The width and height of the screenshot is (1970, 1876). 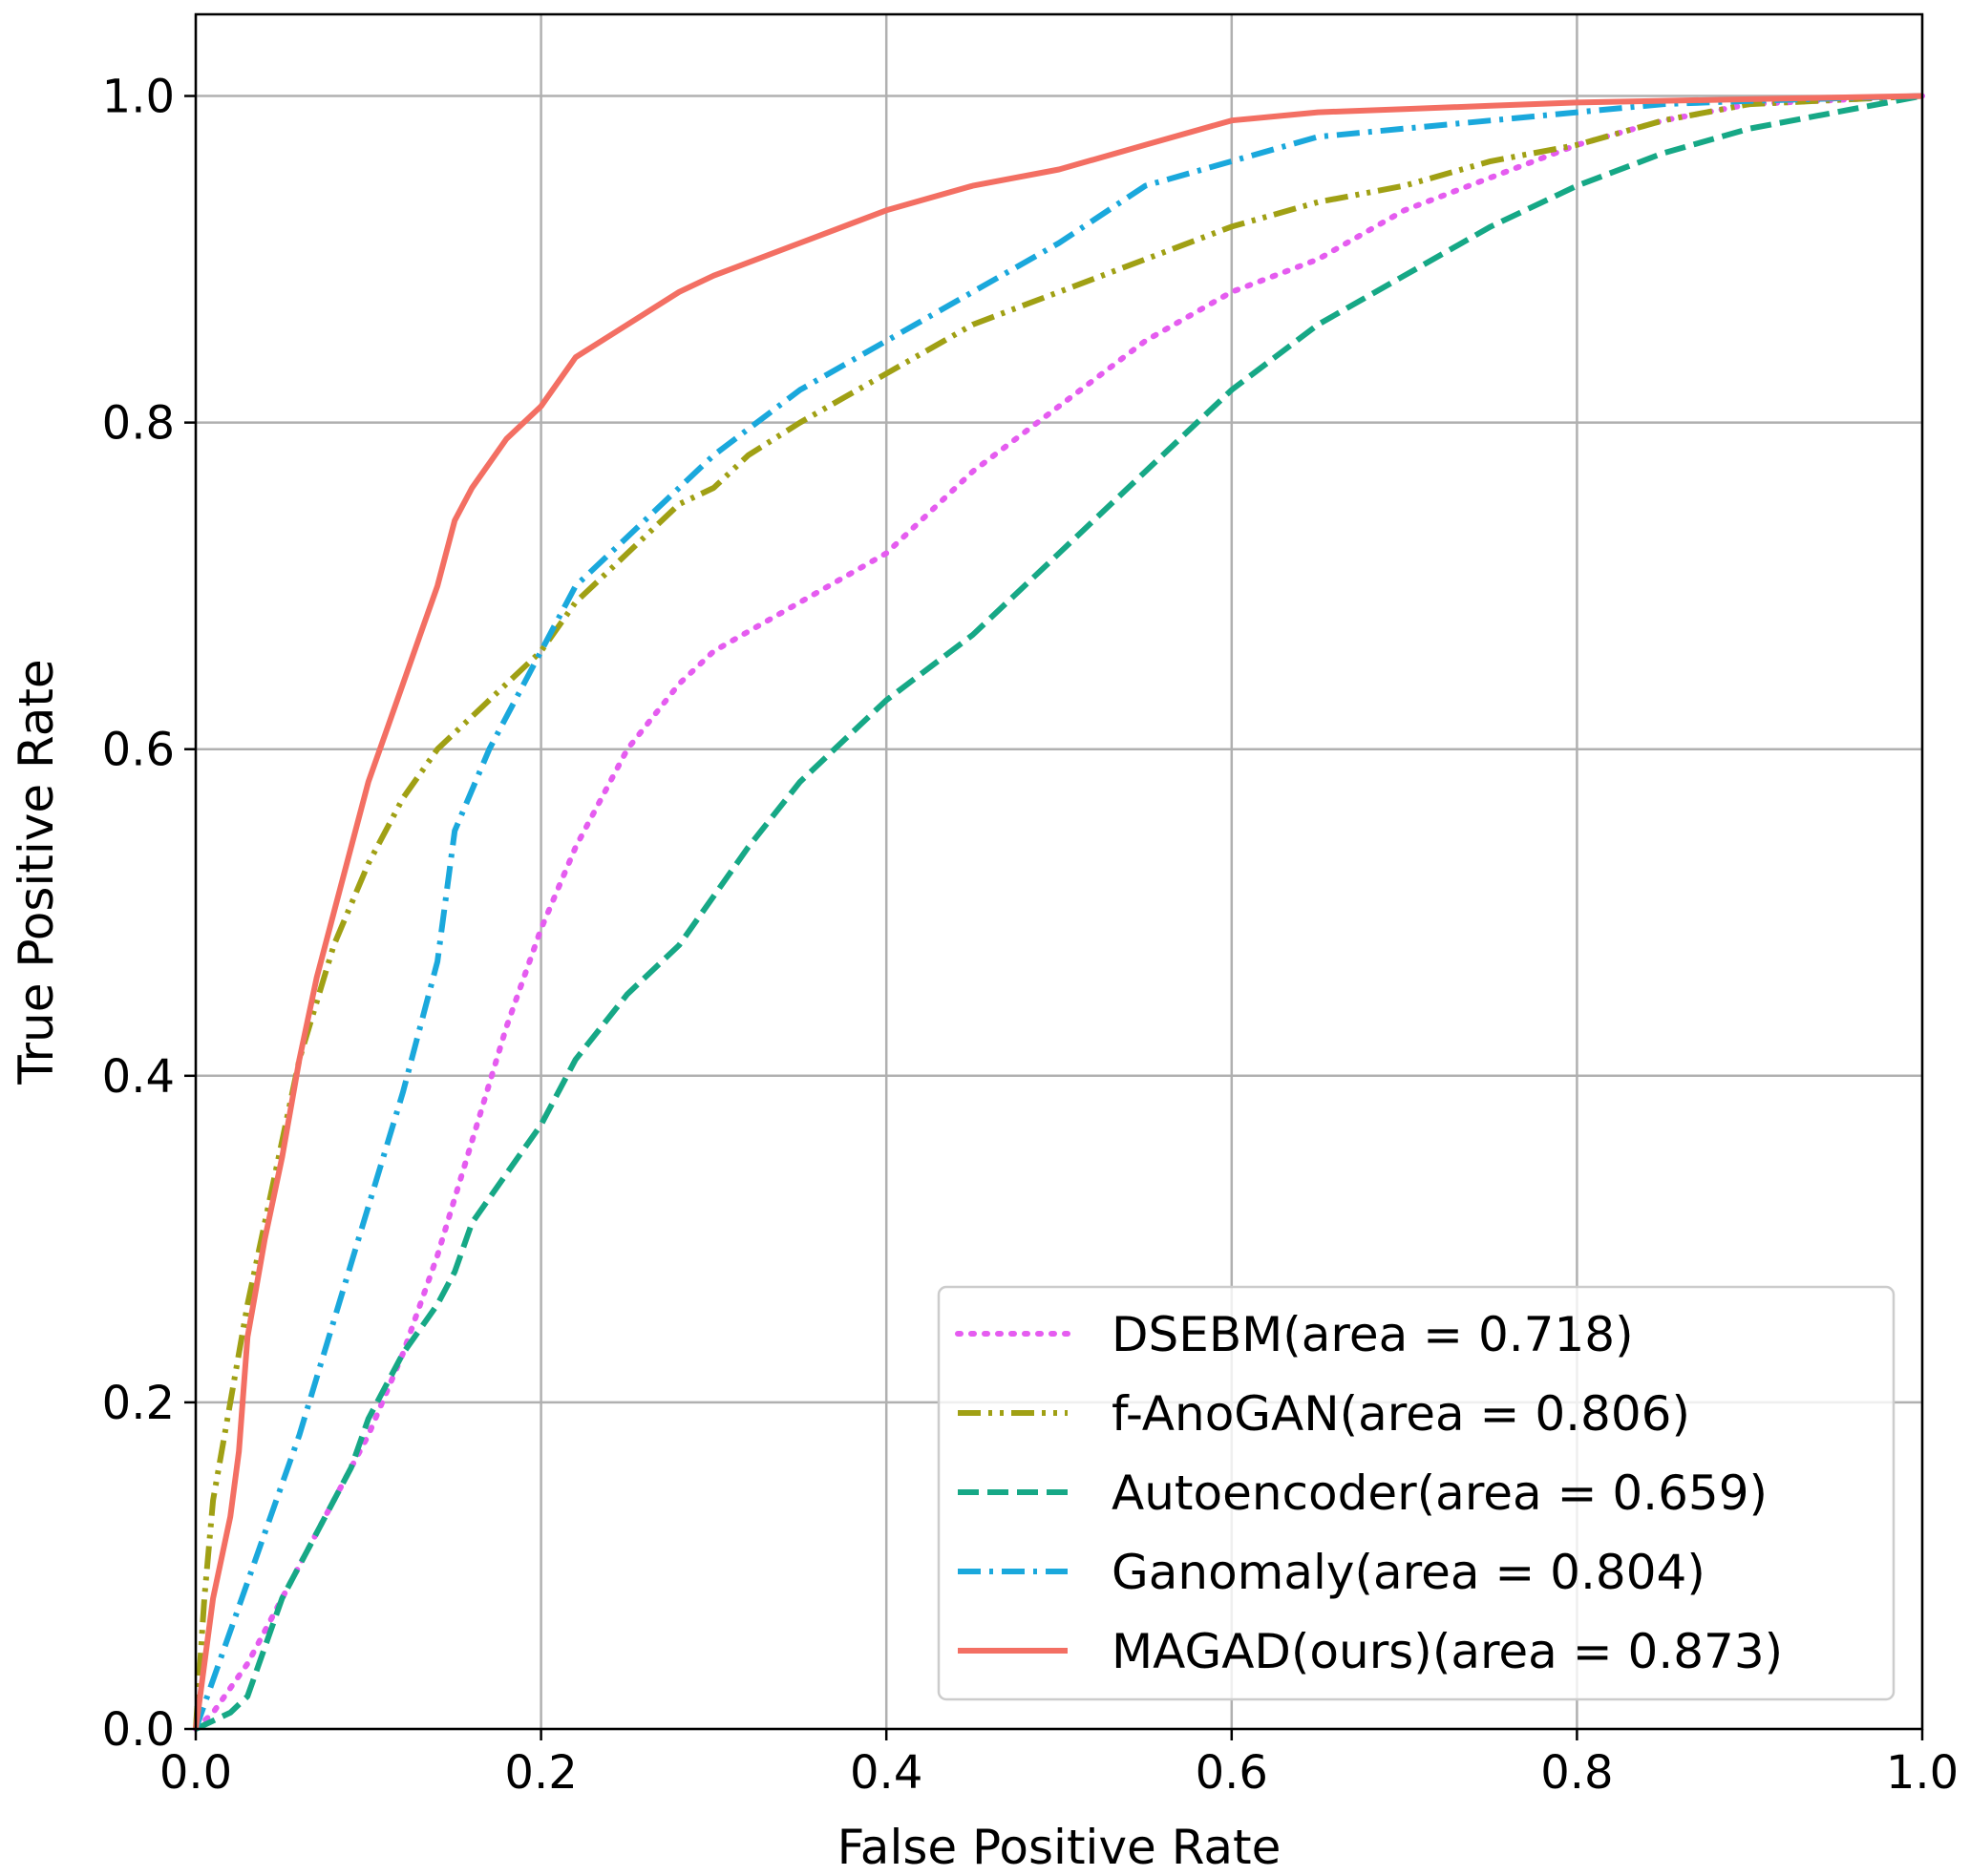 I want to click on legend-label-ganomaly: Ganomaly(area = 0.804), so click(x=1409, y=1572).